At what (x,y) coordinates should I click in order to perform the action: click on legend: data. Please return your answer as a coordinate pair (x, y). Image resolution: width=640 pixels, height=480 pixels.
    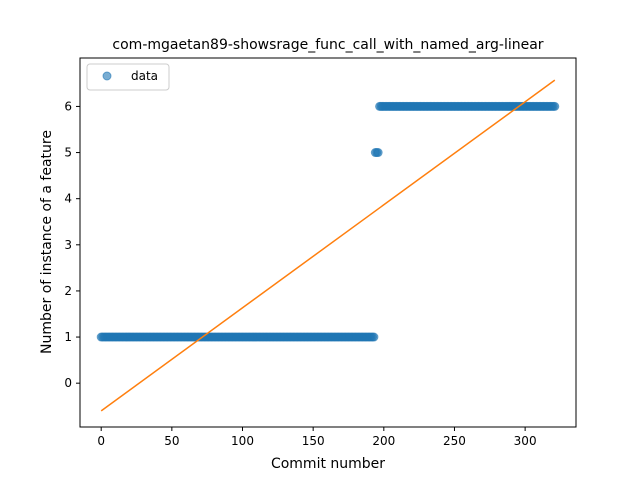
    Looking at the image, I should click on (128, 77).